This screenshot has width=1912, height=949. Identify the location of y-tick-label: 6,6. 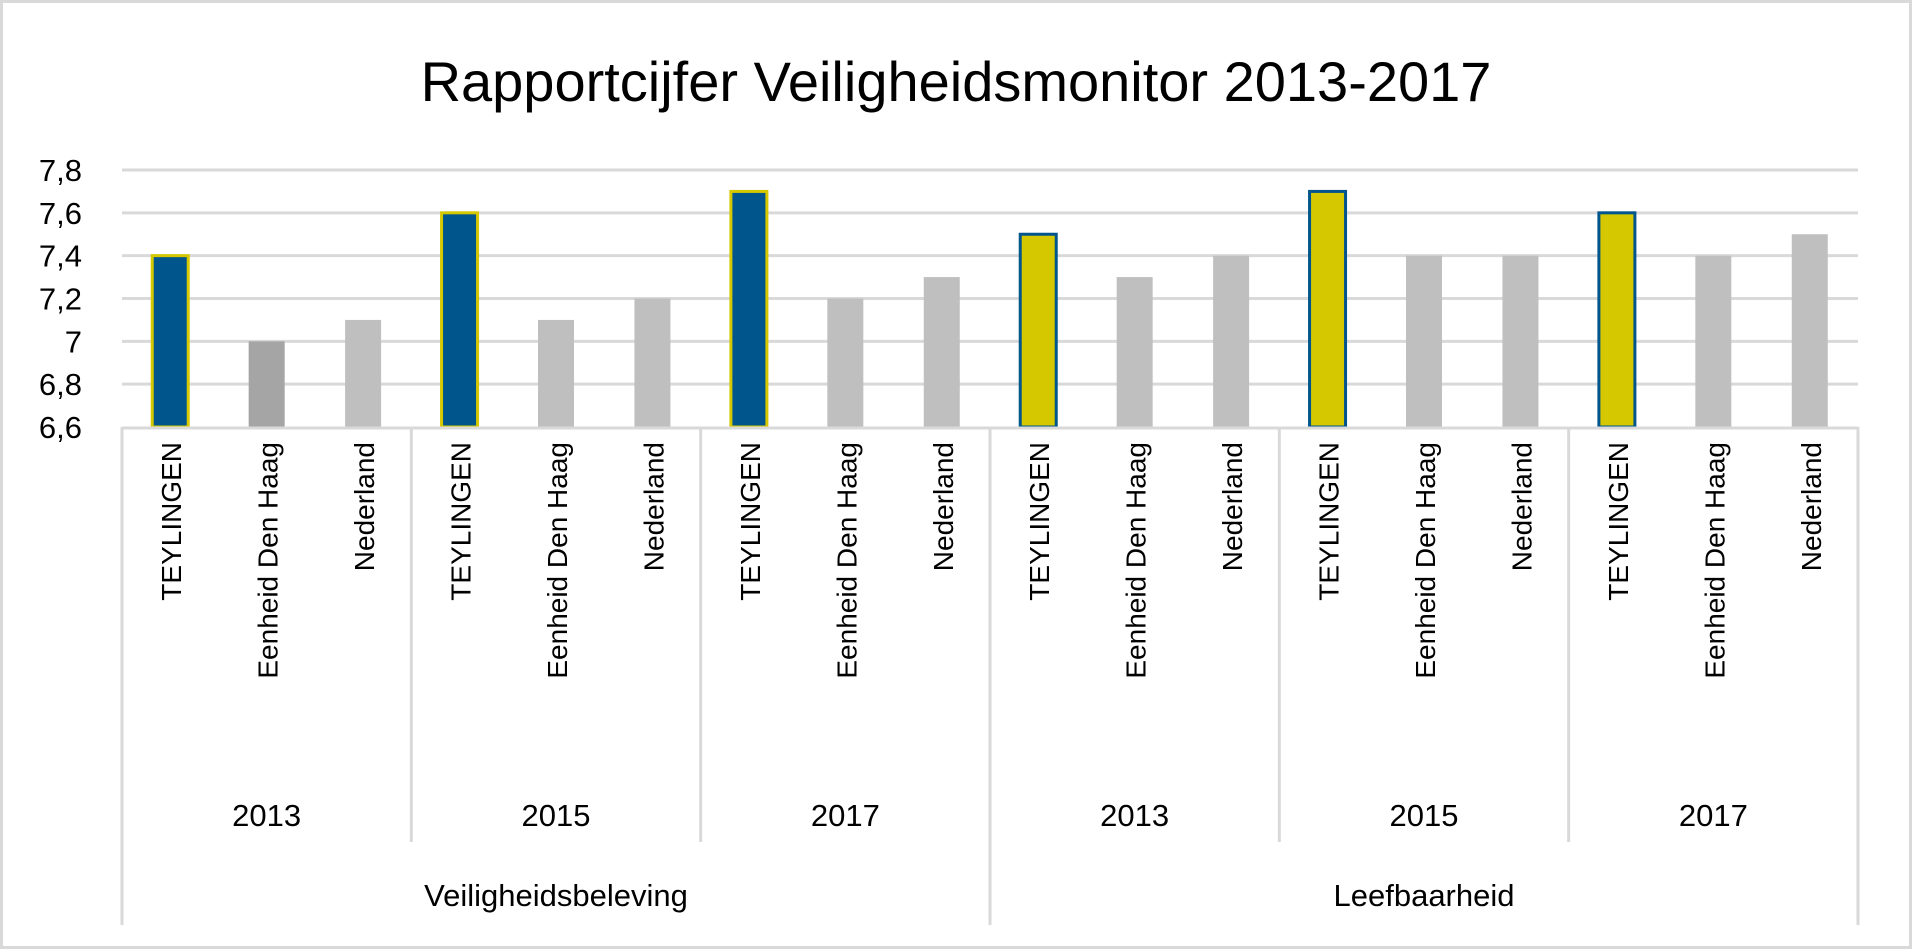
(60, 427).